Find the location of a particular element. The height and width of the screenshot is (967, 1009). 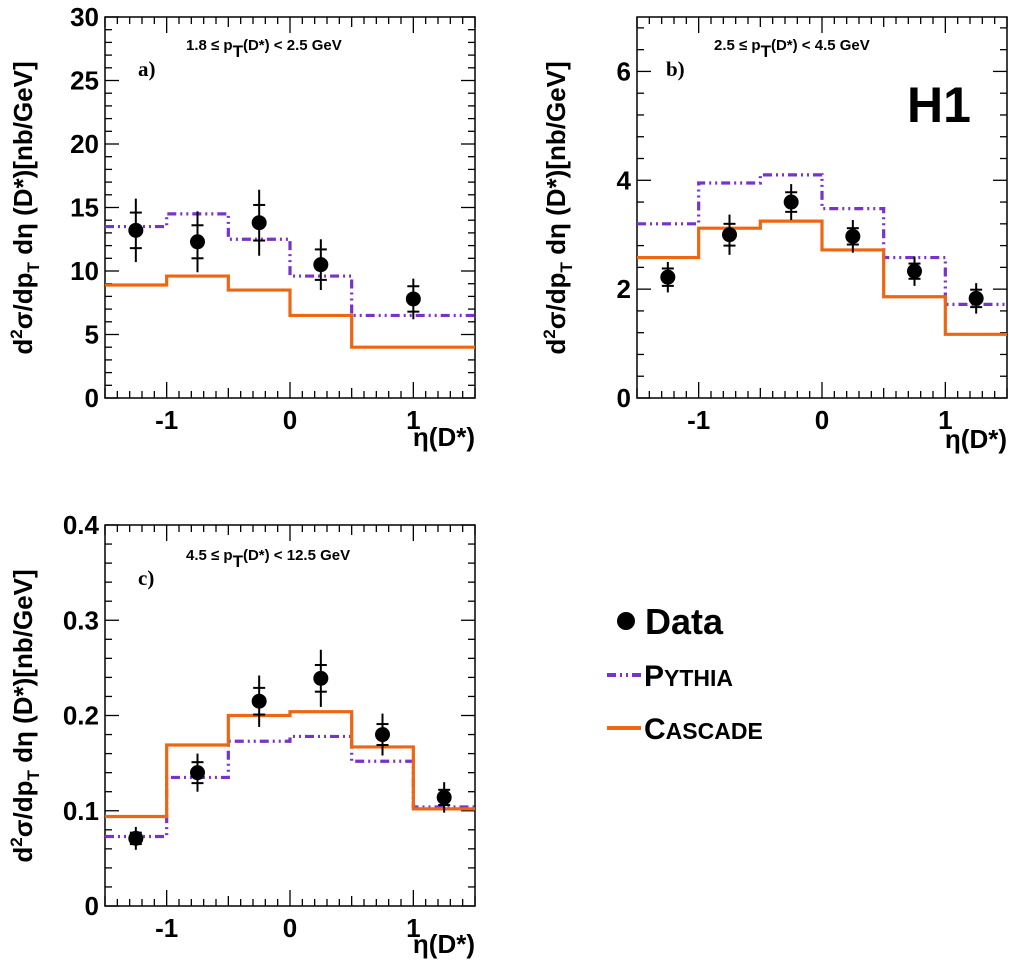

panel-letter: a) is located at coordinates (147, 69).